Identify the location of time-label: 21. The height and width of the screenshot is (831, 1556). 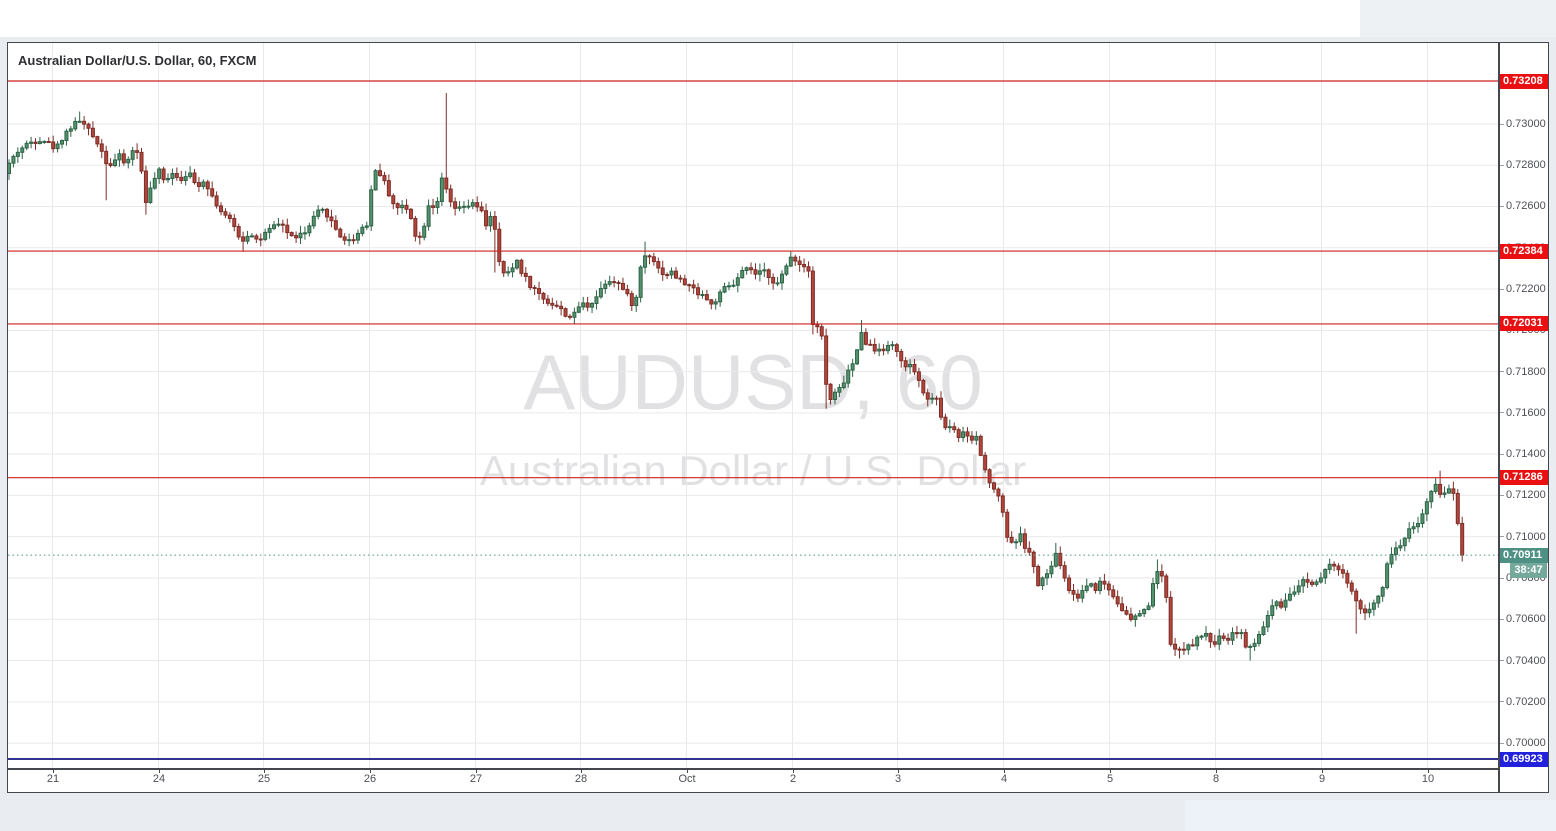
(53, 779).